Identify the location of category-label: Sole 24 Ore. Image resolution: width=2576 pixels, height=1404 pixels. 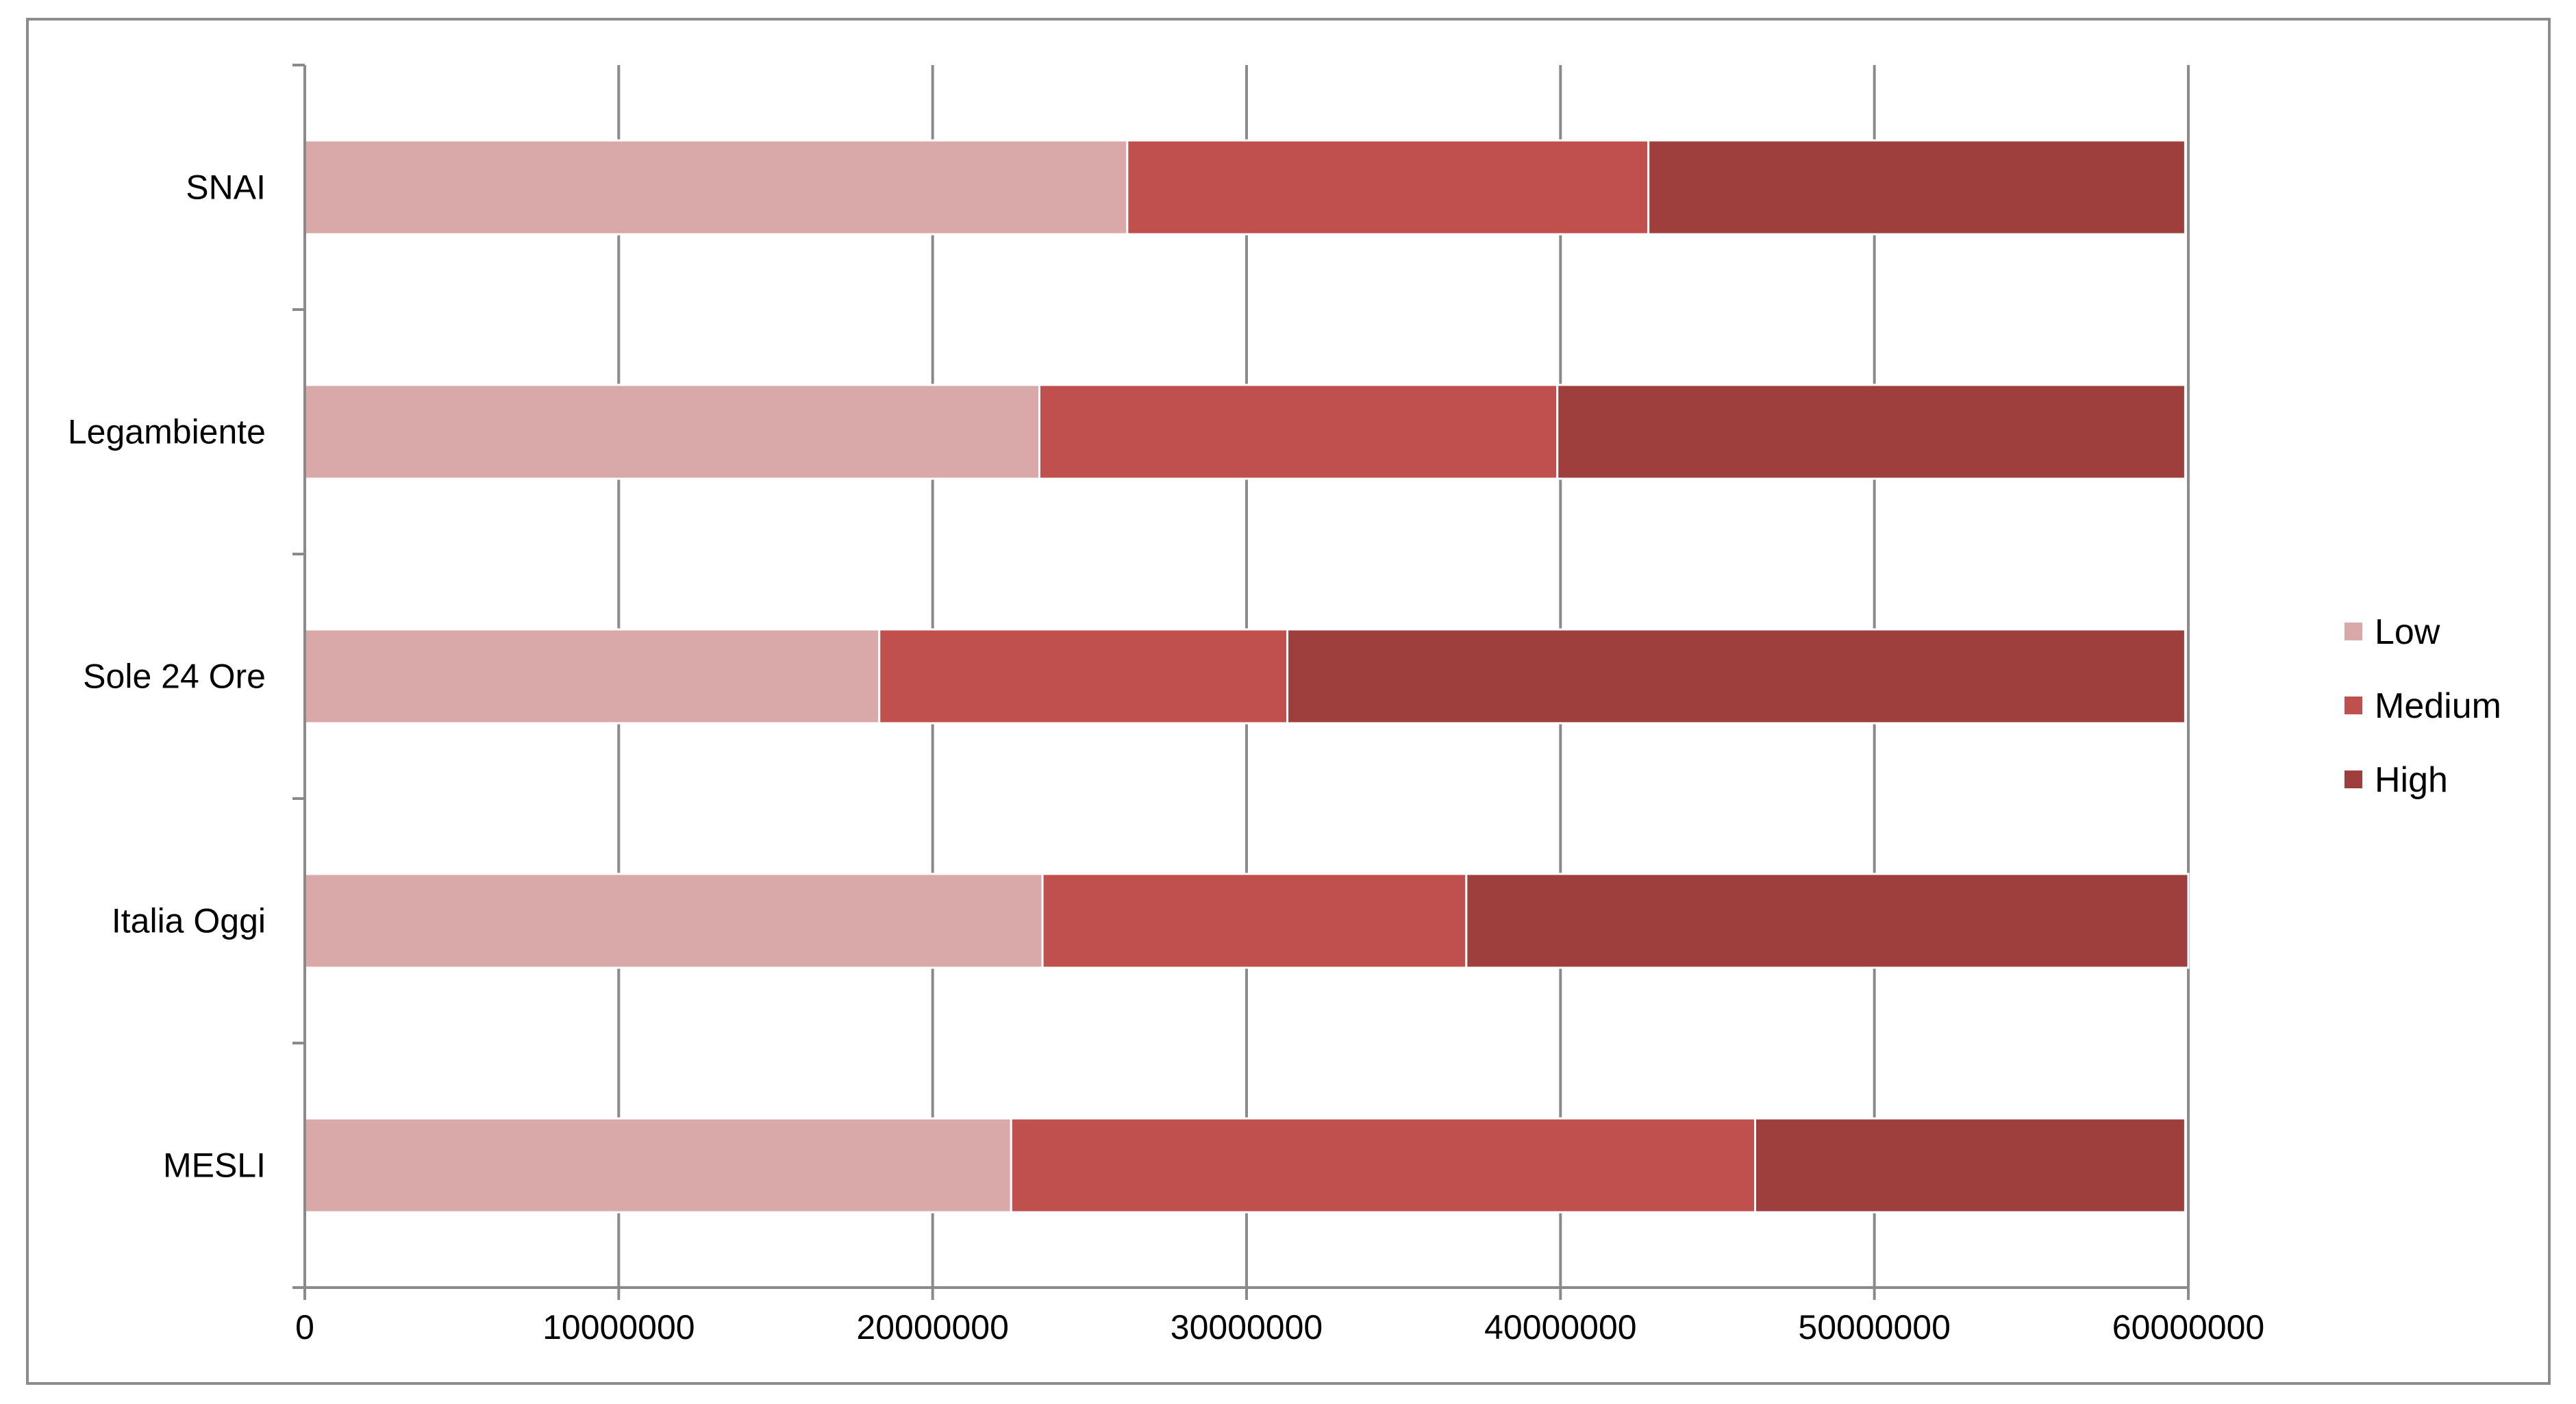
(174, 676).